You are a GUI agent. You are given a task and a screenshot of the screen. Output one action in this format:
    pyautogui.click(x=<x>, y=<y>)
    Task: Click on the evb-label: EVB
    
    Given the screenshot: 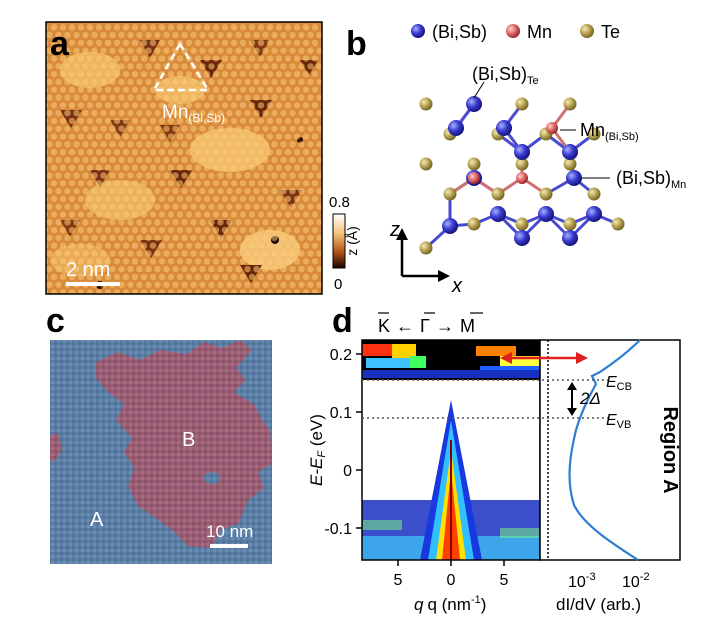 What is the action you would take?
    pyautogui.click(x=618, y=421)
    